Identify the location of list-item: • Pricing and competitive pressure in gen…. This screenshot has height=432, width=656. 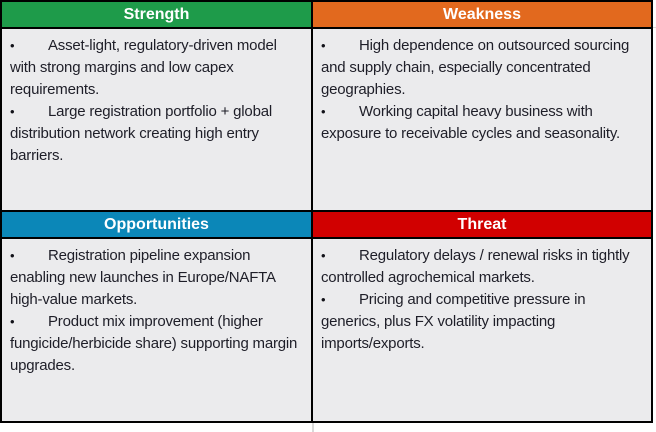
(482, 322).